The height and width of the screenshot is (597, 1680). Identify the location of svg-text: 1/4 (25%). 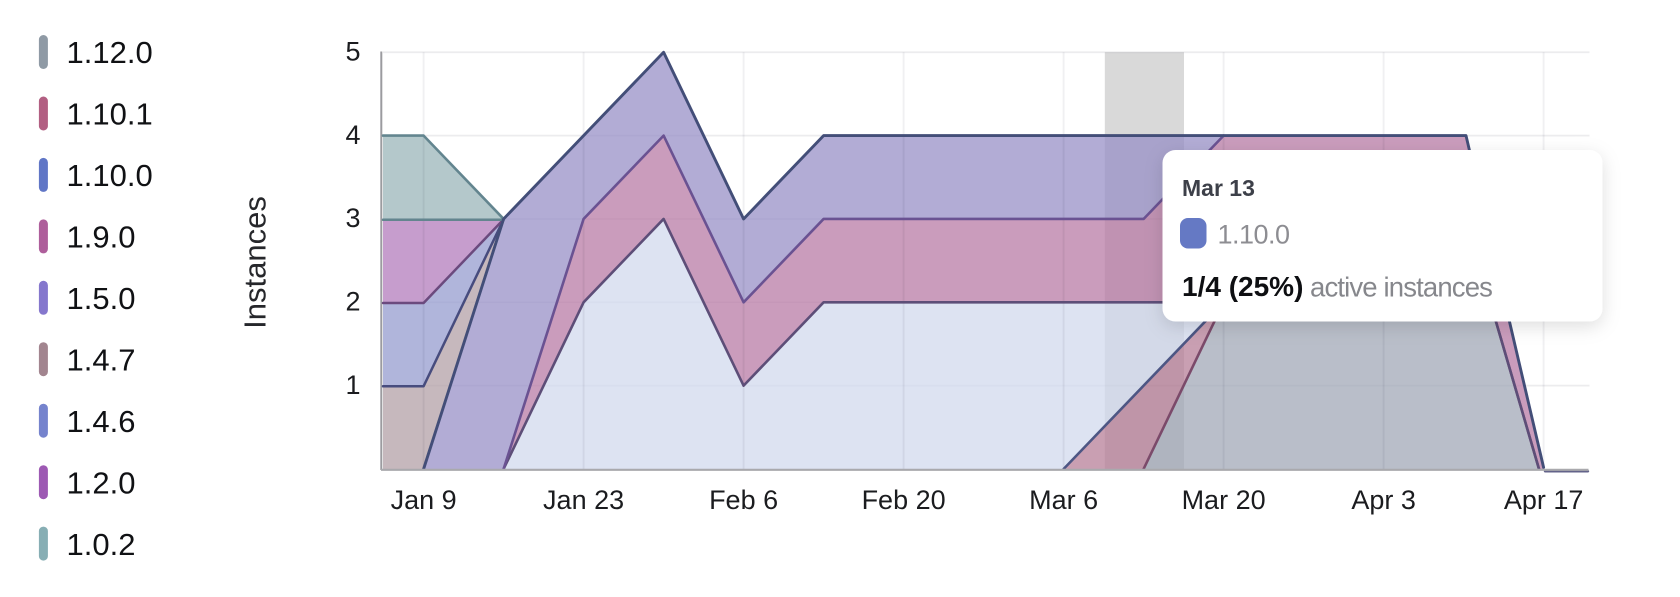
(1242, 286).